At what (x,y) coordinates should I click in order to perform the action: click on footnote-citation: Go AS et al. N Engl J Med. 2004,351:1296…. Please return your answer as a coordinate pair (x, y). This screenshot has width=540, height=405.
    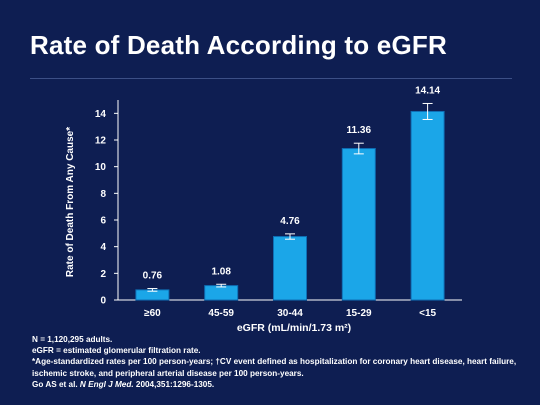
    Looking at the image, I should click on (282, 384).